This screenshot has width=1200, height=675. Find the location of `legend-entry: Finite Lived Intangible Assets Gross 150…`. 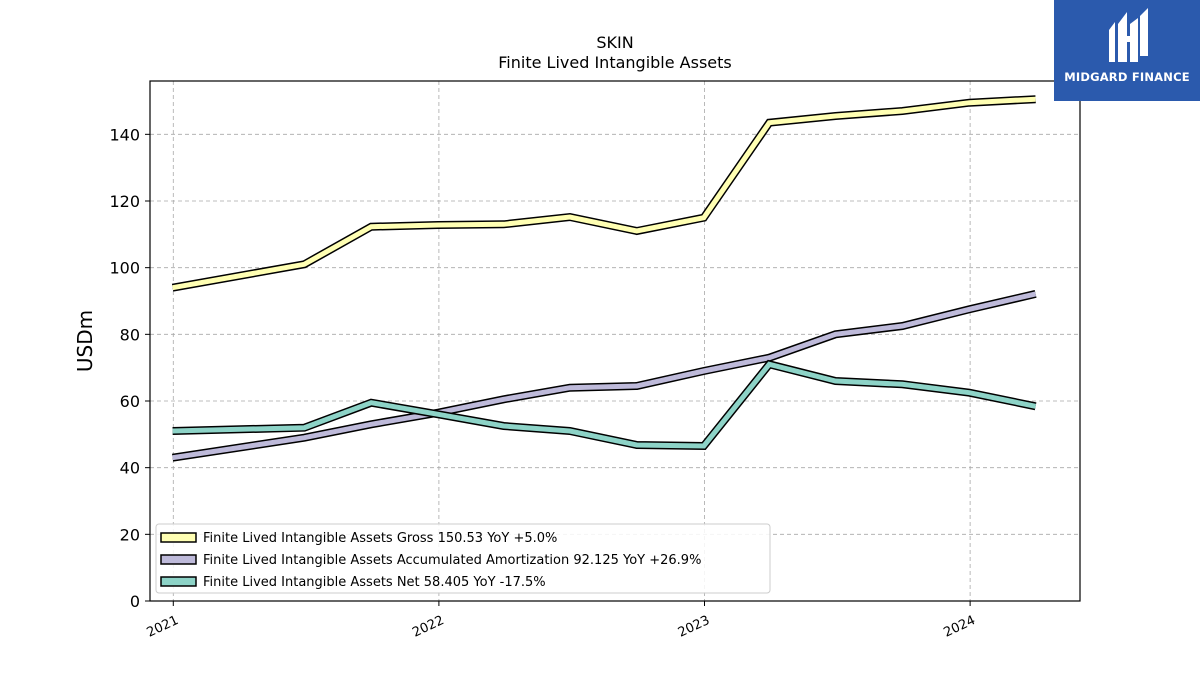

legend-entry: Finite Lived Intangible Assets Gross 150… is located at coordinates (380, 538).